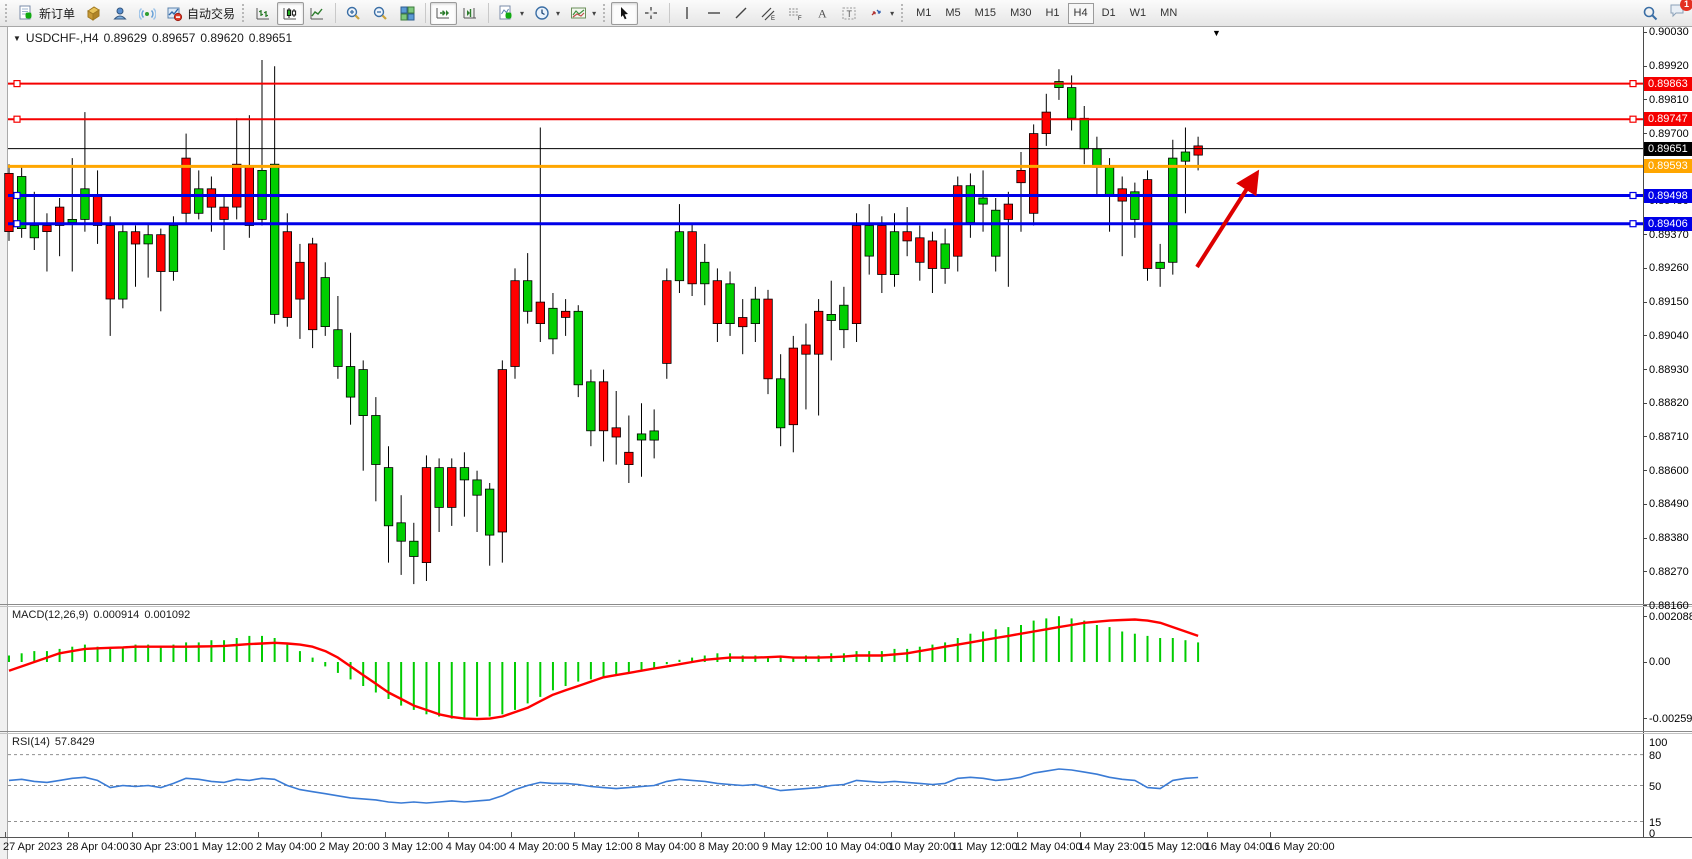  What do you see at coordinates (1669, 470) in the screenshot?
I see `price-tick-label: 0.88600` at bounding box center [1669, 470].